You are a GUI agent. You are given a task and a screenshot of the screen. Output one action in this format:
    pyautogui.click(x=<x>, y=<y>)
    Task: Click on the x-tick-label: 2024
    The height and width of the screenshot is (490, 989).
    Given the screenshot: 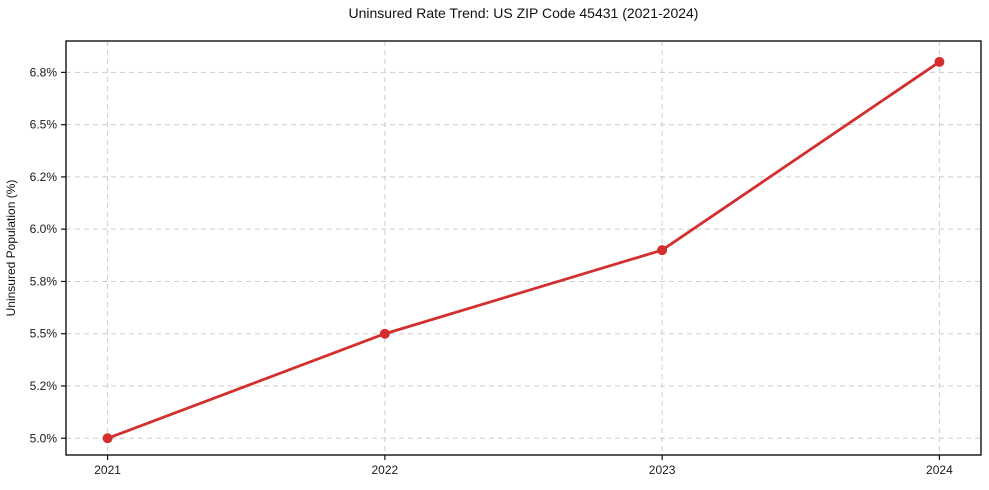 What is the action you would take?
    pyautogui.click(x=939, y=470)
    